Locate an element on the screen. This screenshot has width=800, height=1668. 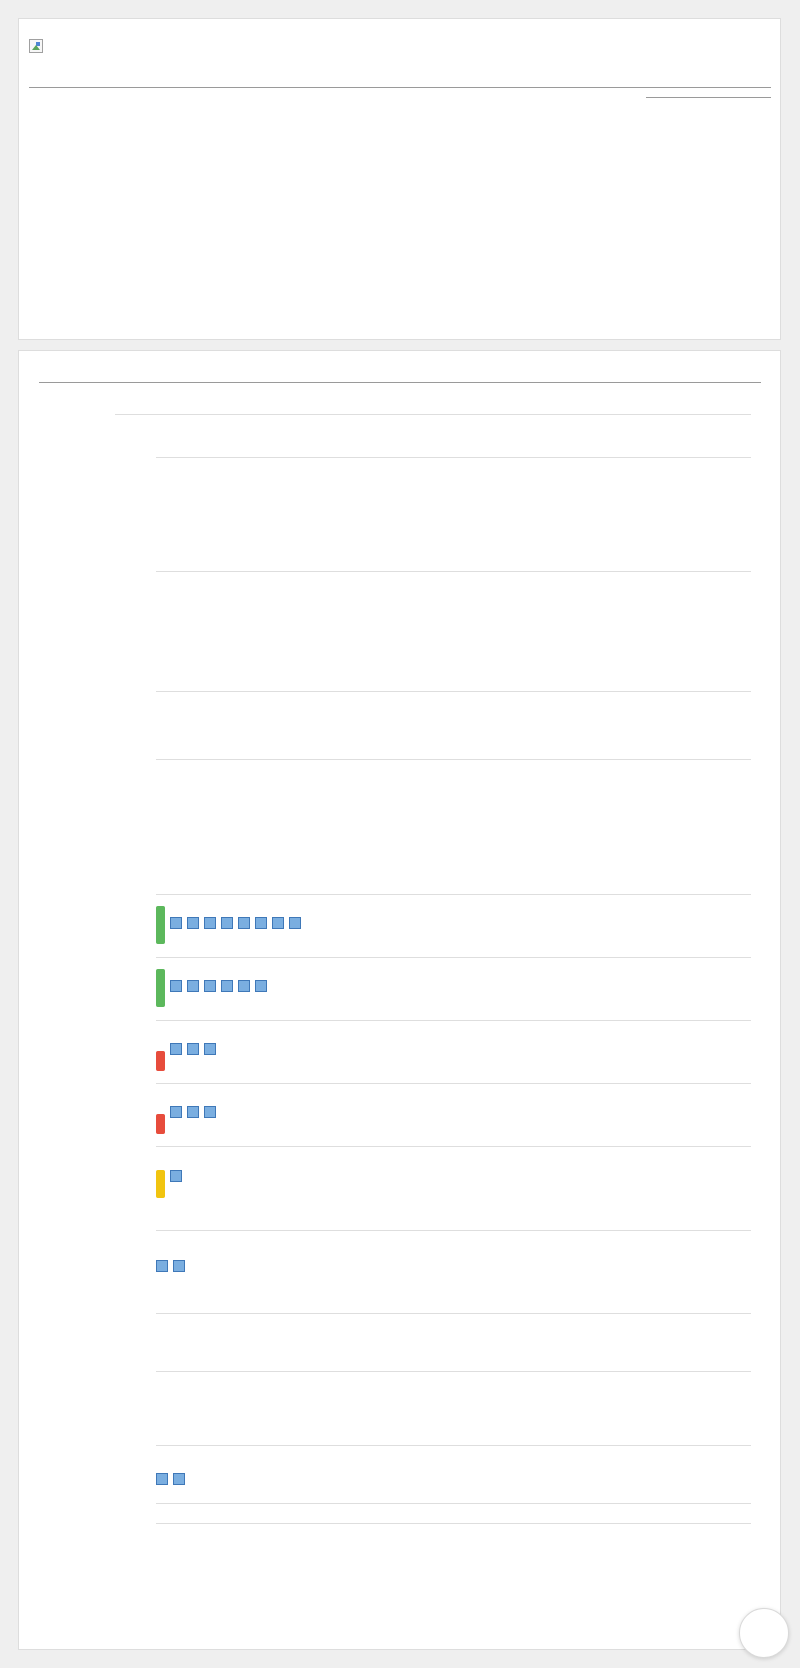
header-underline is located at coordinates (708, 97).